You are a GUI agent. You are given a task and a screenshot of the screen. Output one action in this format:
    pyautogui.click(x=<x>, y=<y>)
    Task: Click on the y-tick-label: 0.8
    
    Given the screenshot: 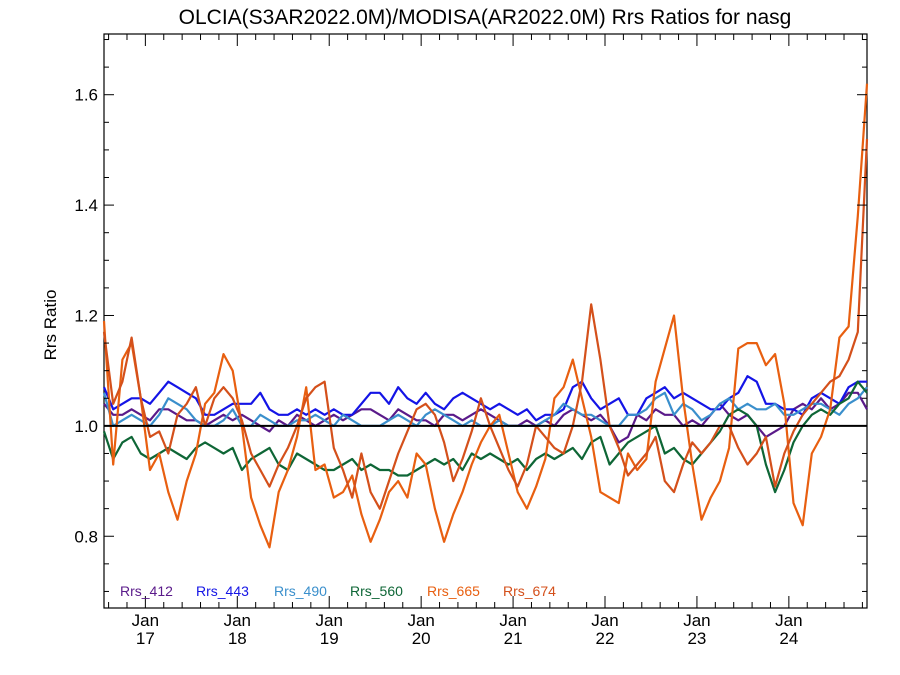 What is the action you would take?
    pyautogui.click(x=86, y=536)
    